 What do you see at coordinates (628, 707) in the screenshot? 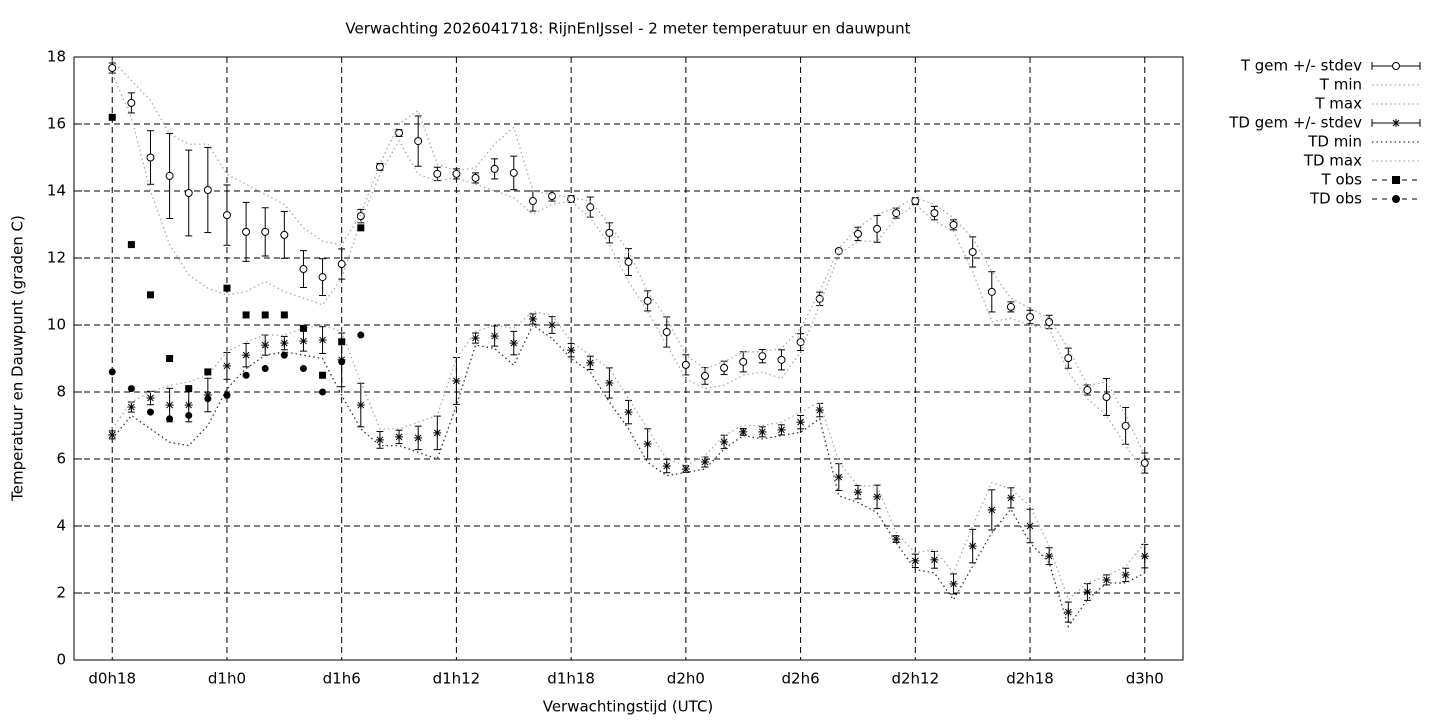
I see `x-axis-label: Verwachtingstijd (UTC)` at bounding box center [628, 707].